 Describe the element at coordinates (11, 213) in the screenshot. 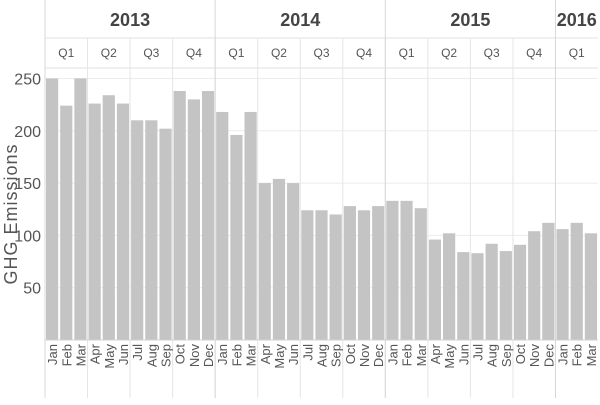

I see `y-axis-title: GHG Emissions` at that location.